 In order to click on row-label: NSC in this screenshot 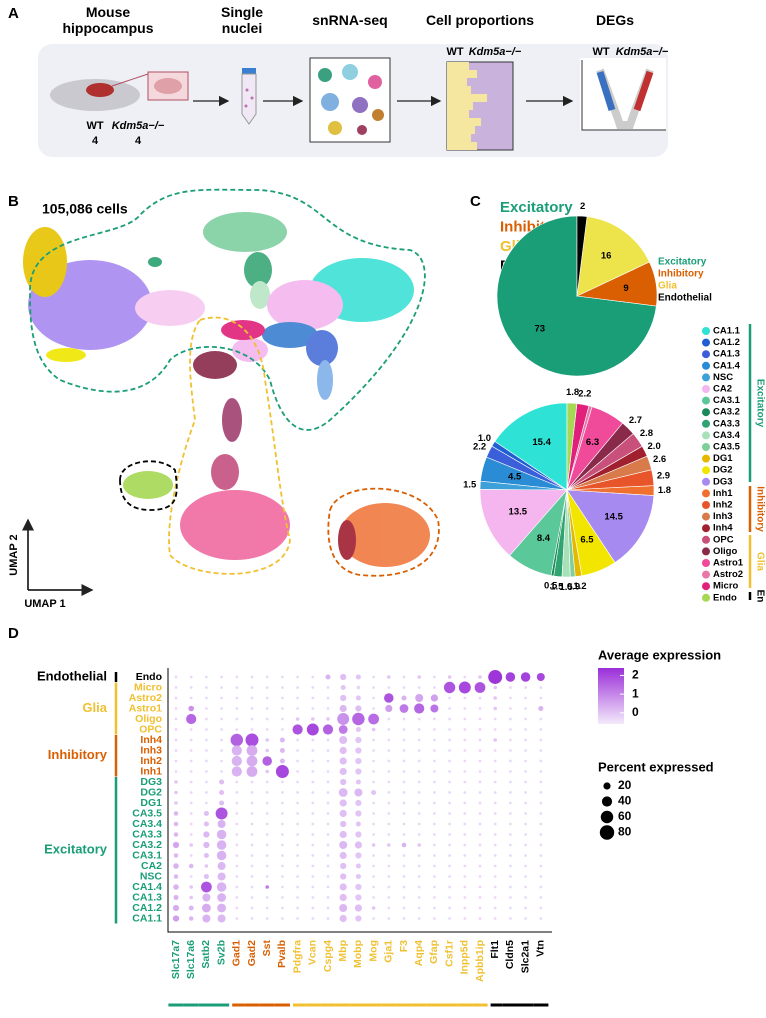, I will do `click(151, 876)`.